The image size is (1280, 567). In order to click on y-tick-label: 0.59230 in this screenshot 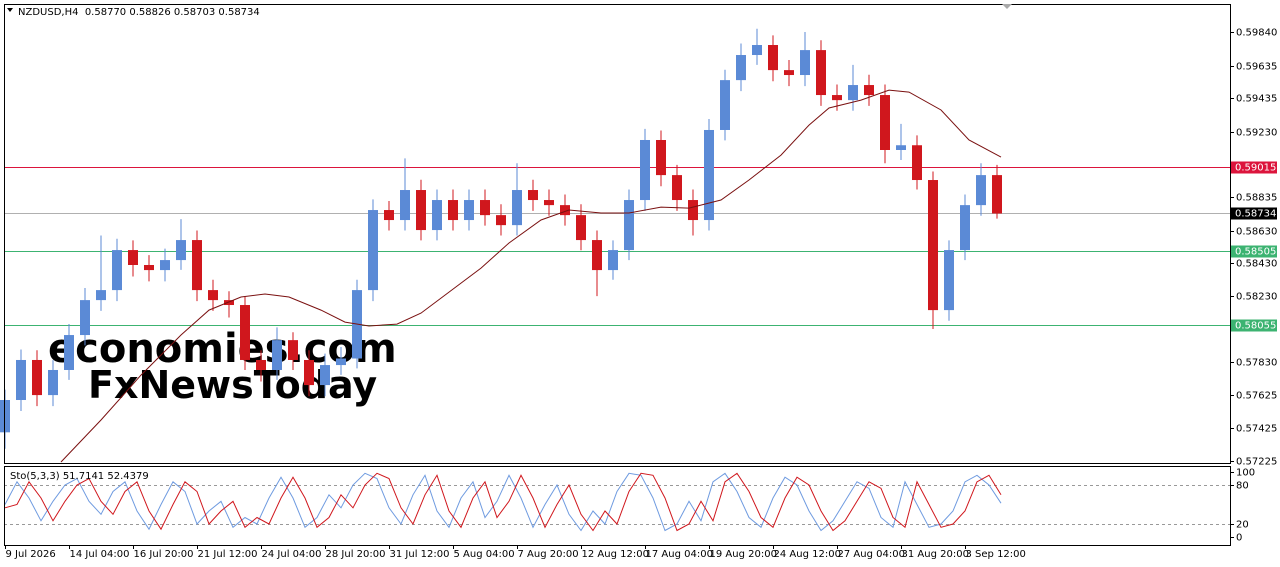, I will do `click(1256, 133)`.